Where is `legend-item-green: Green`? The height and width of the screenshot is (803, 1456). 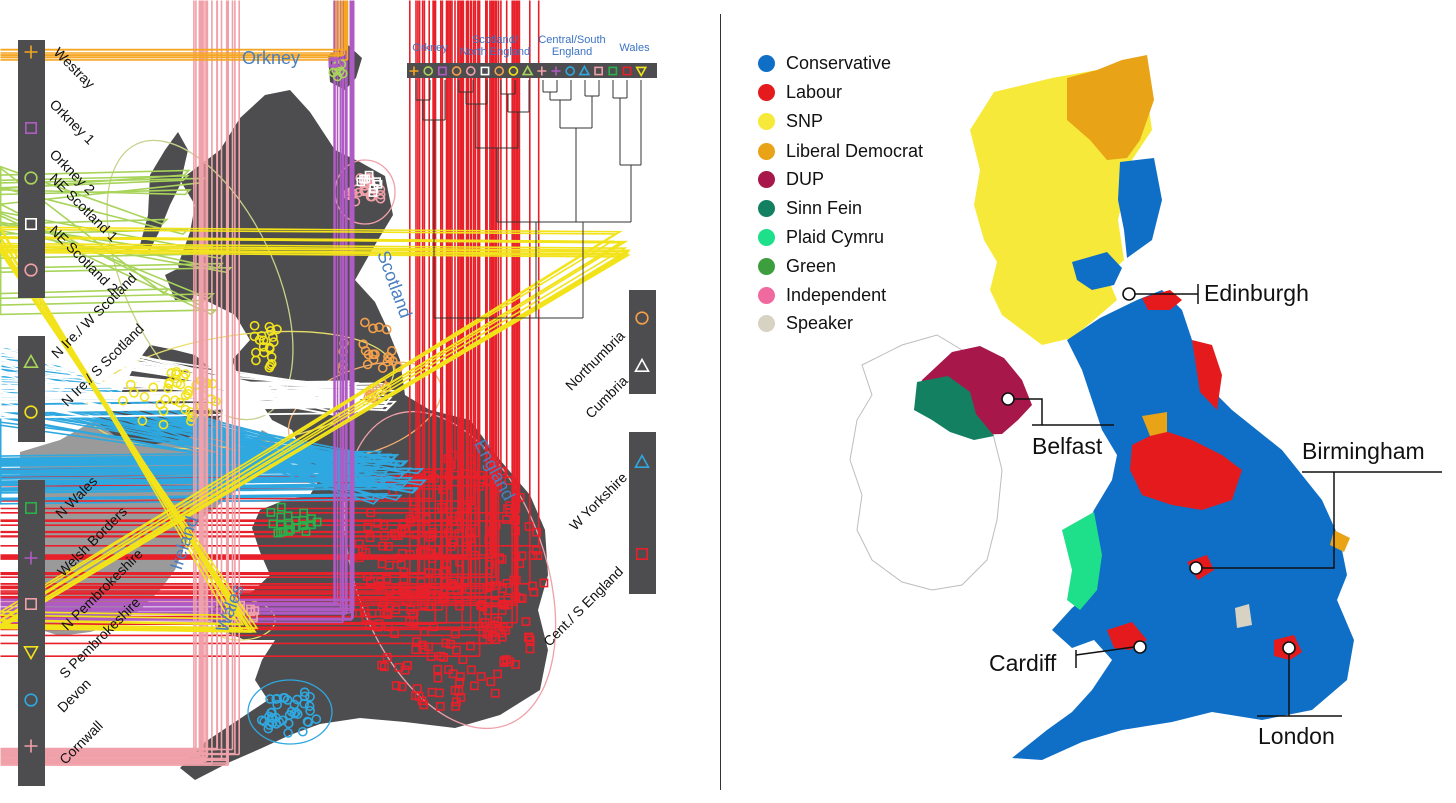 legend-item-green: Green is located at coordinates (797, 266).